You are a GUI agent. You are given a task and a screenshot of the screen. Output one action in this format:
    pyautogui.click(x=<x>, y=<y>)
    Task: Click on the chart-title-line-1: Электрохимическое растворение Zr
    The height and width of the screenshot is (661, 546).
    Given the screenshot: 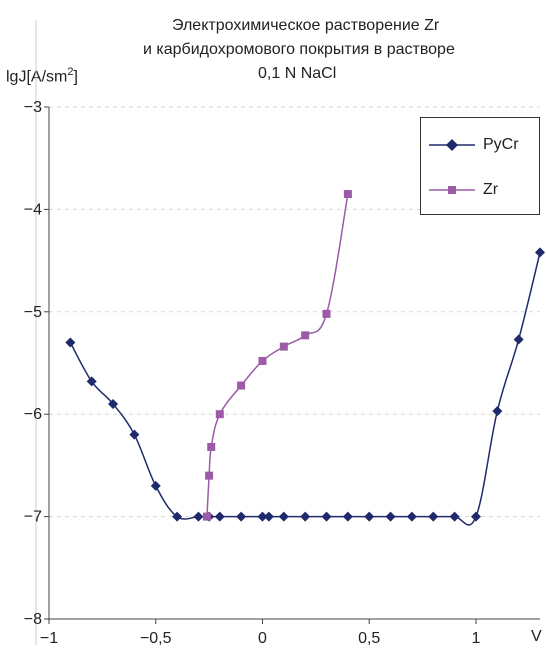 What is the action you would take?
    pyautogui.click(x=306, y=25)
    